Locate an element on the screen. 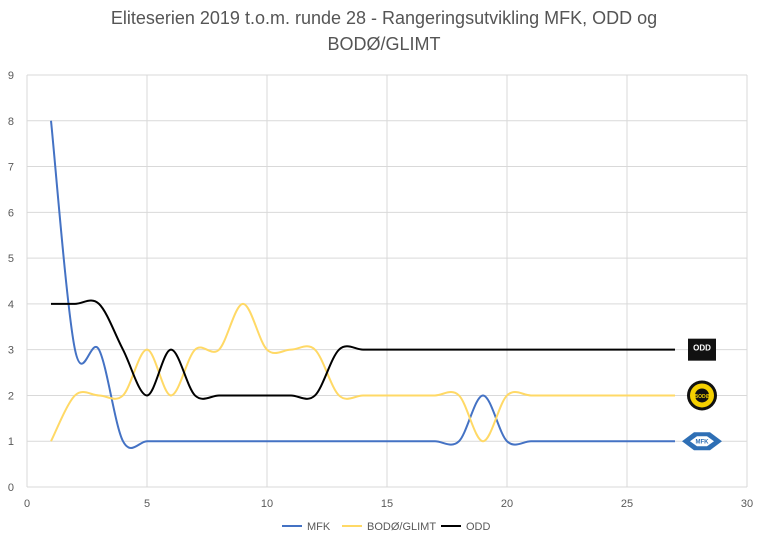  y-tick-label: 5 is located at coordinates (11, 259).